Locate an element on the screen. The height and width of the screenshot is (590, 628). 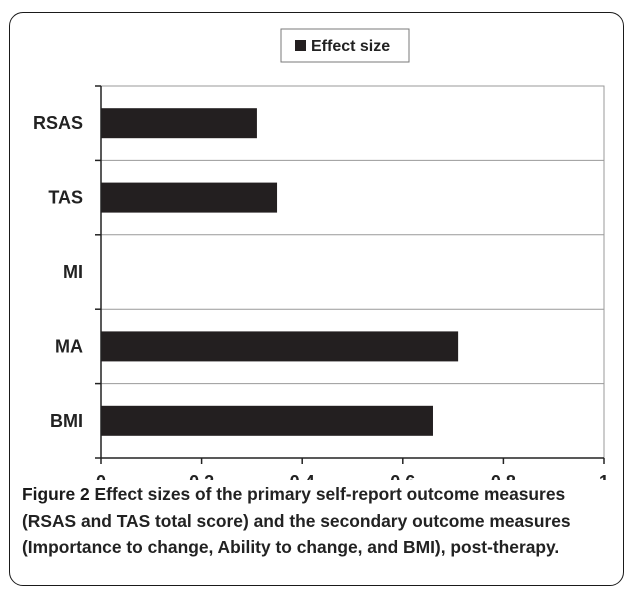
category-label: MA is located at coordinates (69, 346).